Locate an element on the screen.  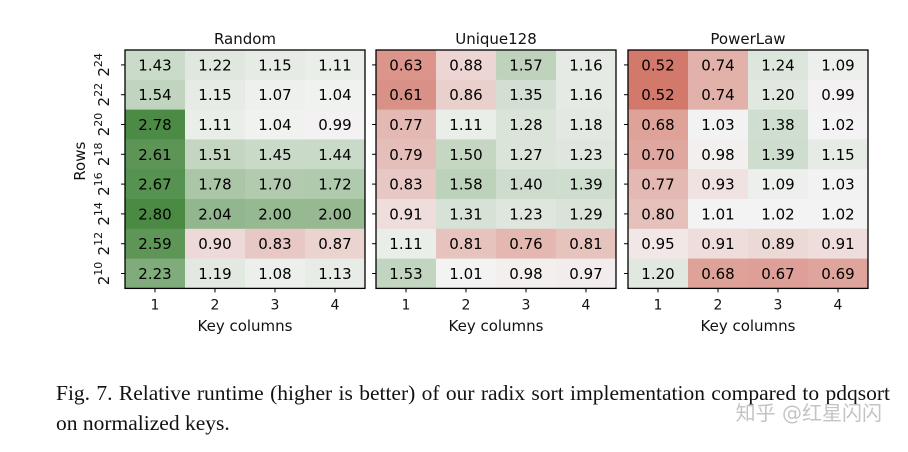
x-tick-label: 2 is located at coordinates (466, 305).